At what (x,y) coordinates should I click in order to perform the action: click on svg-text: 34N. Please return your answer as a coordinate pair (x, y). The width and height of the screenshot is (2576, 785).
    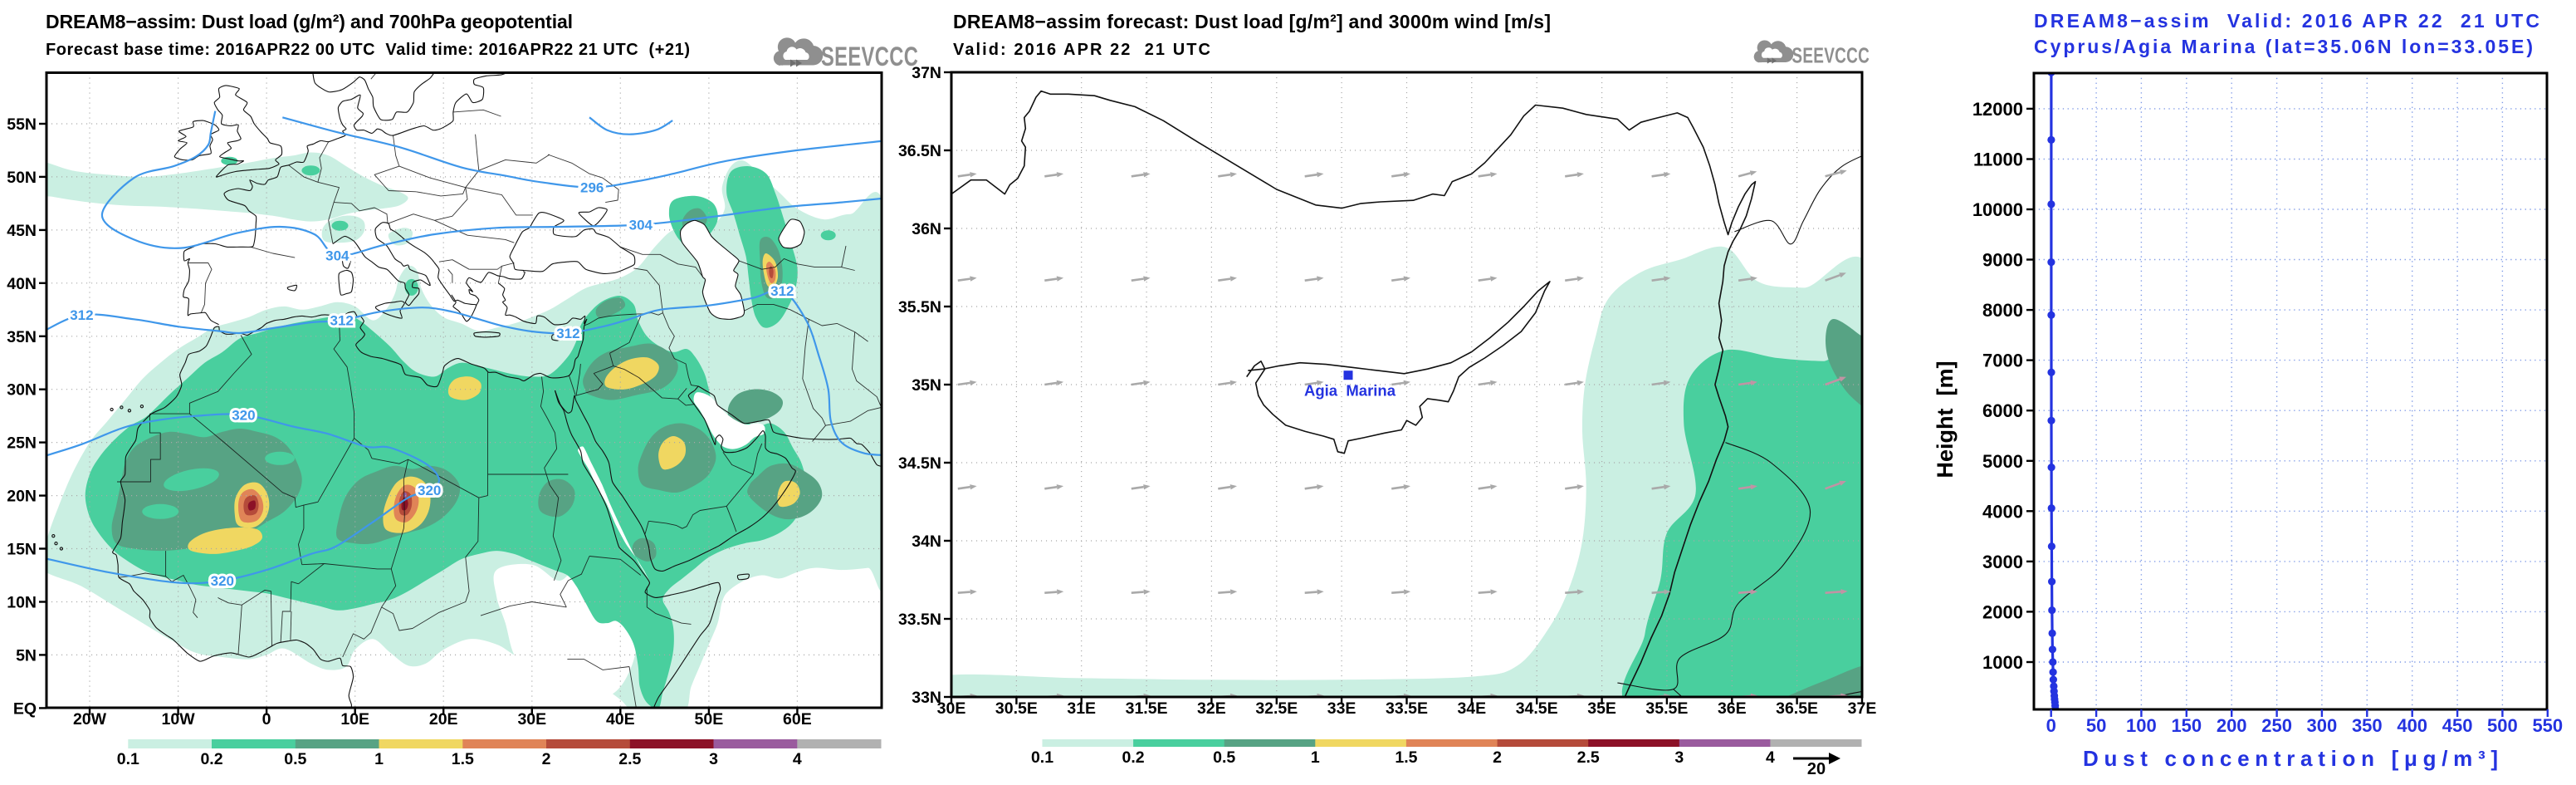
    Looking at the image, I should click on (926, 541).